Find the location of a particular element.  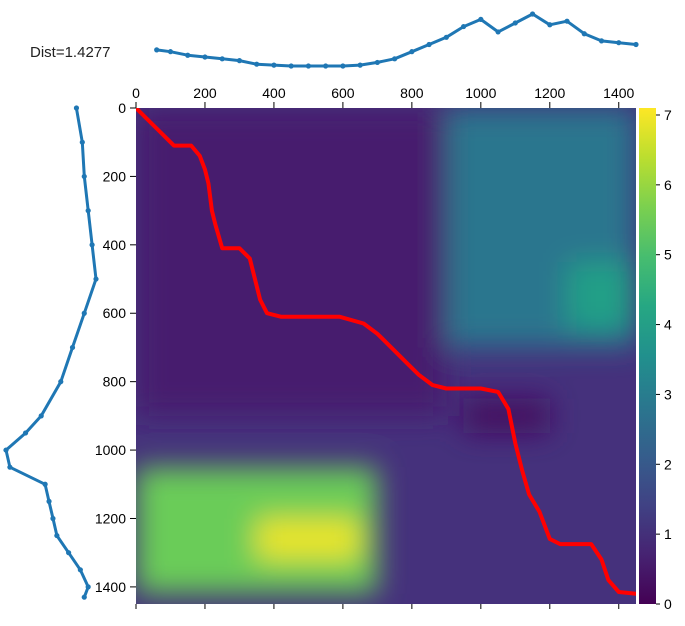

x-tick-label: 400 is located at coordinates (274, 93).